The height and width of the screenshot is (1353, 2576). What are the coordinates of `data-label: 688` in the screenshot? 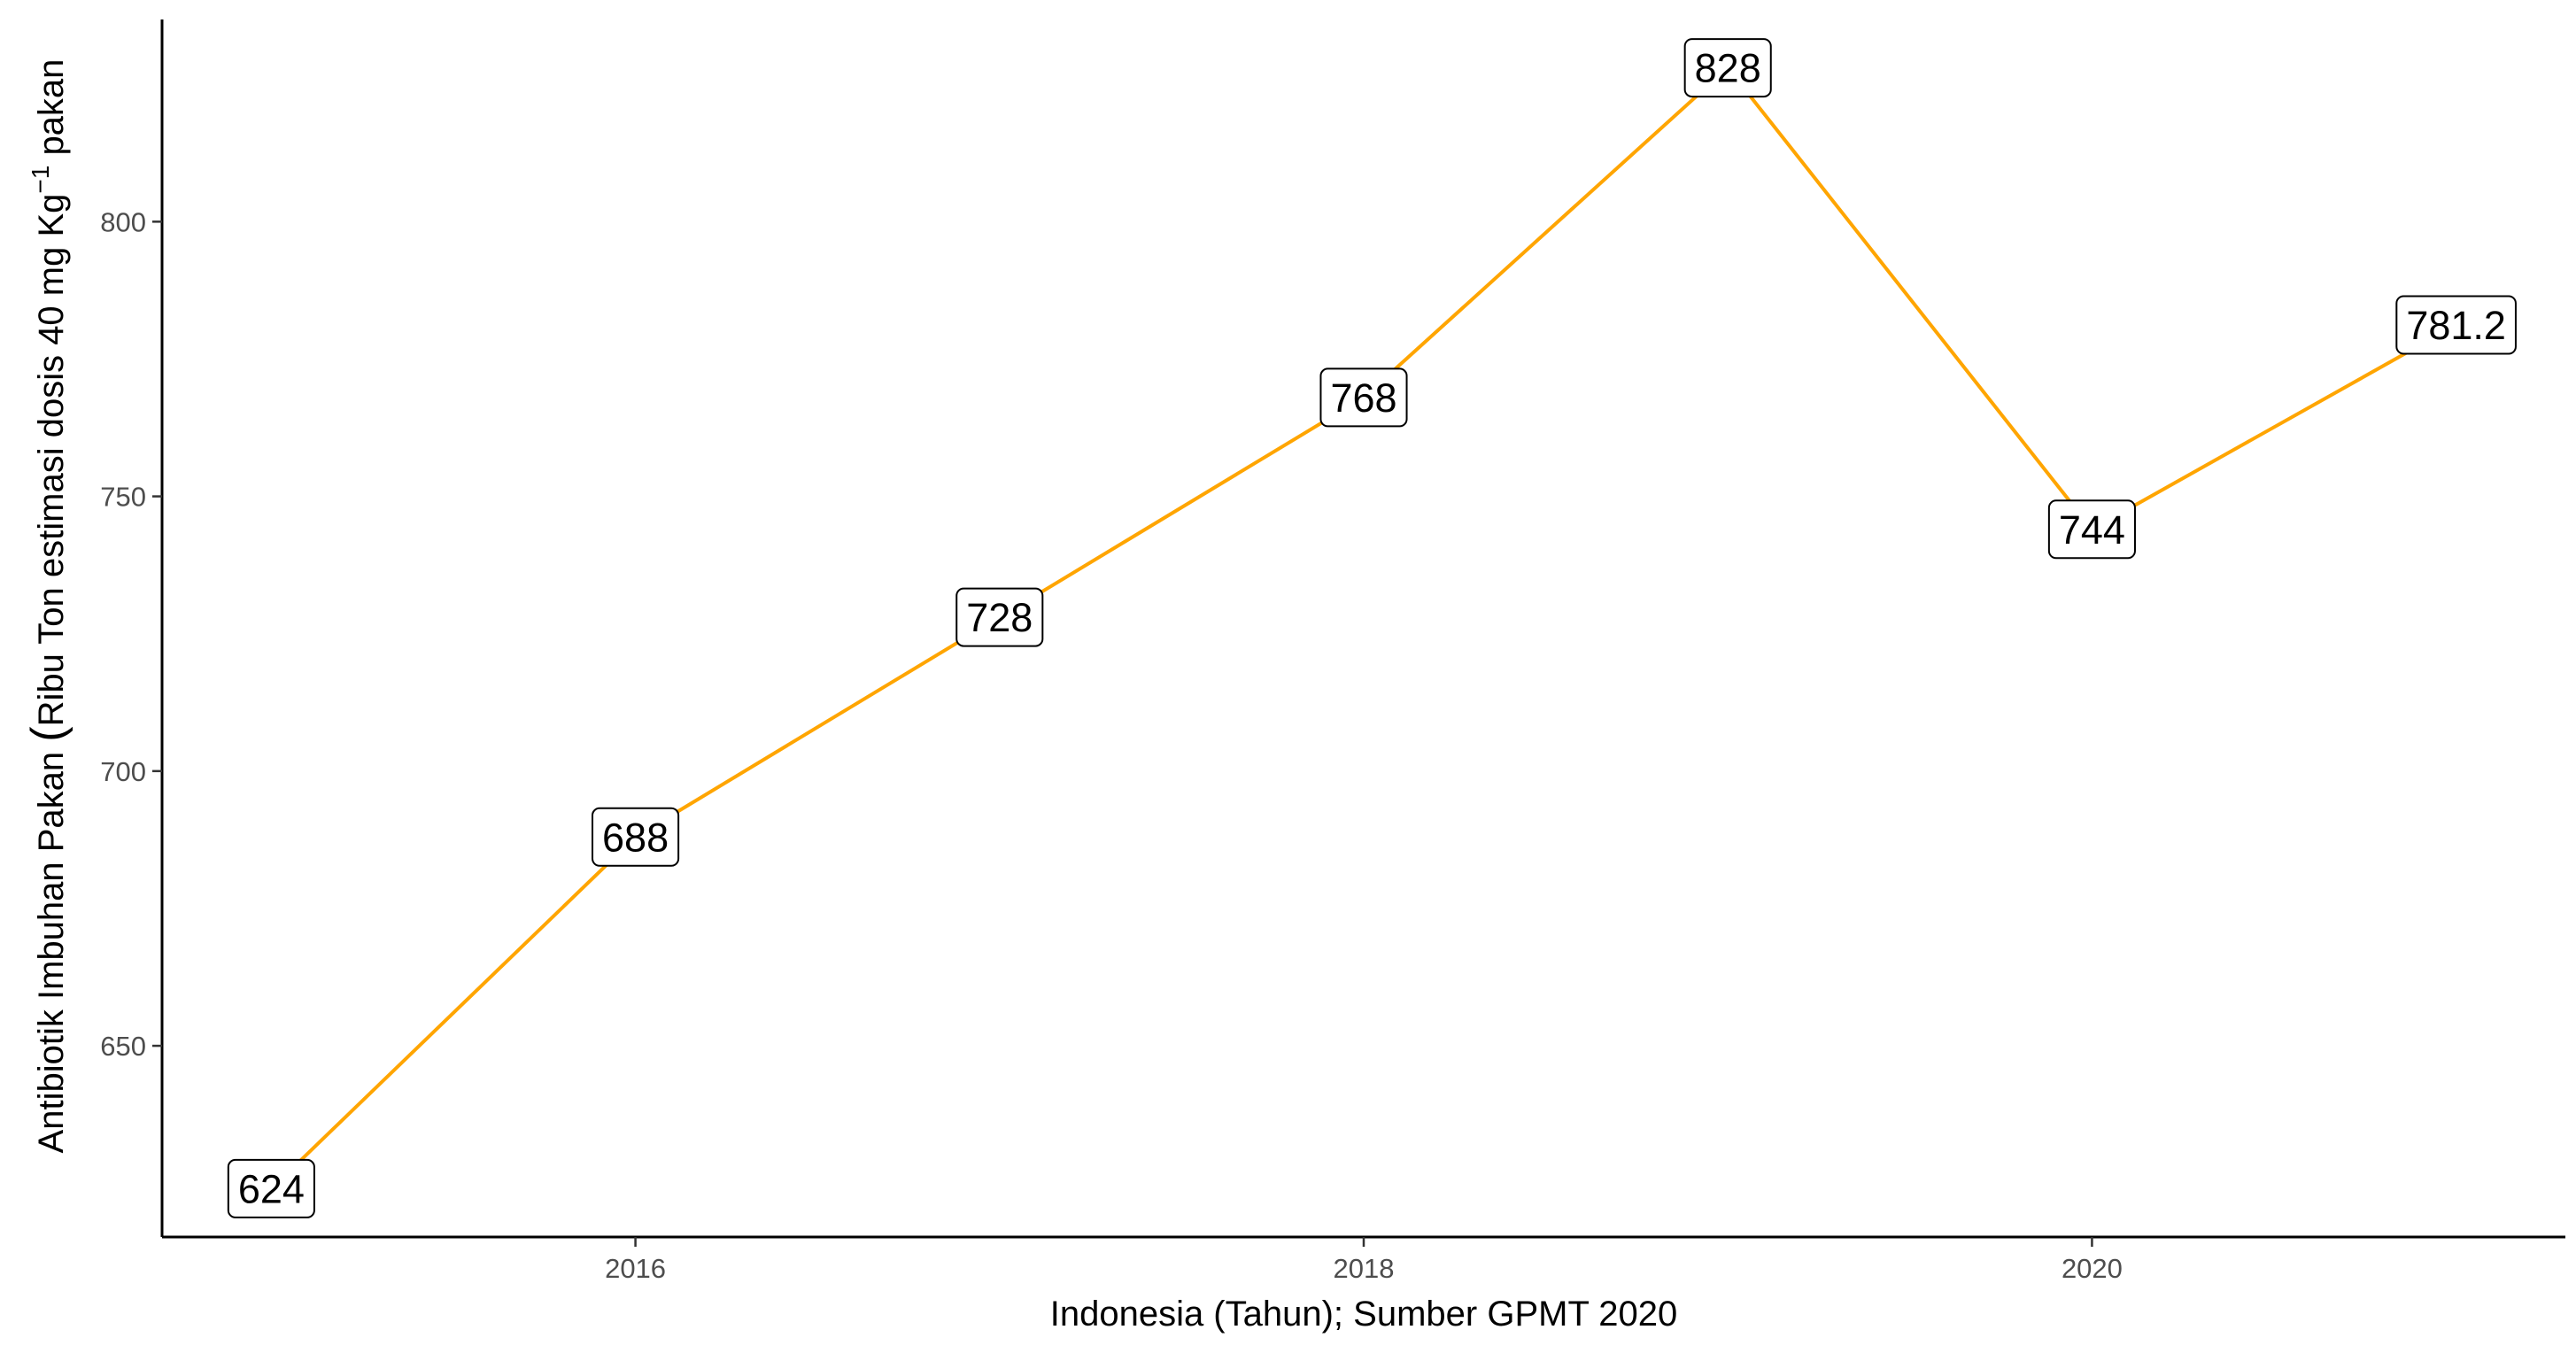 It's located at (636, 837).